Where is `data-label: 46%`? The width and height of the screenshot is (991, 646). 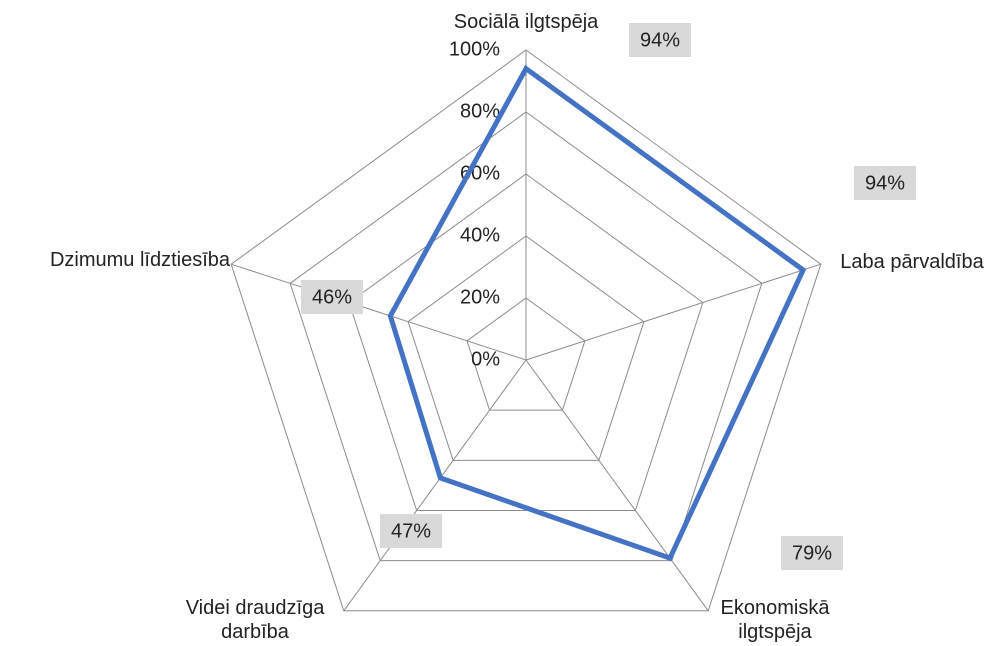
data-label: 46% is located at coordinates (332, 297).